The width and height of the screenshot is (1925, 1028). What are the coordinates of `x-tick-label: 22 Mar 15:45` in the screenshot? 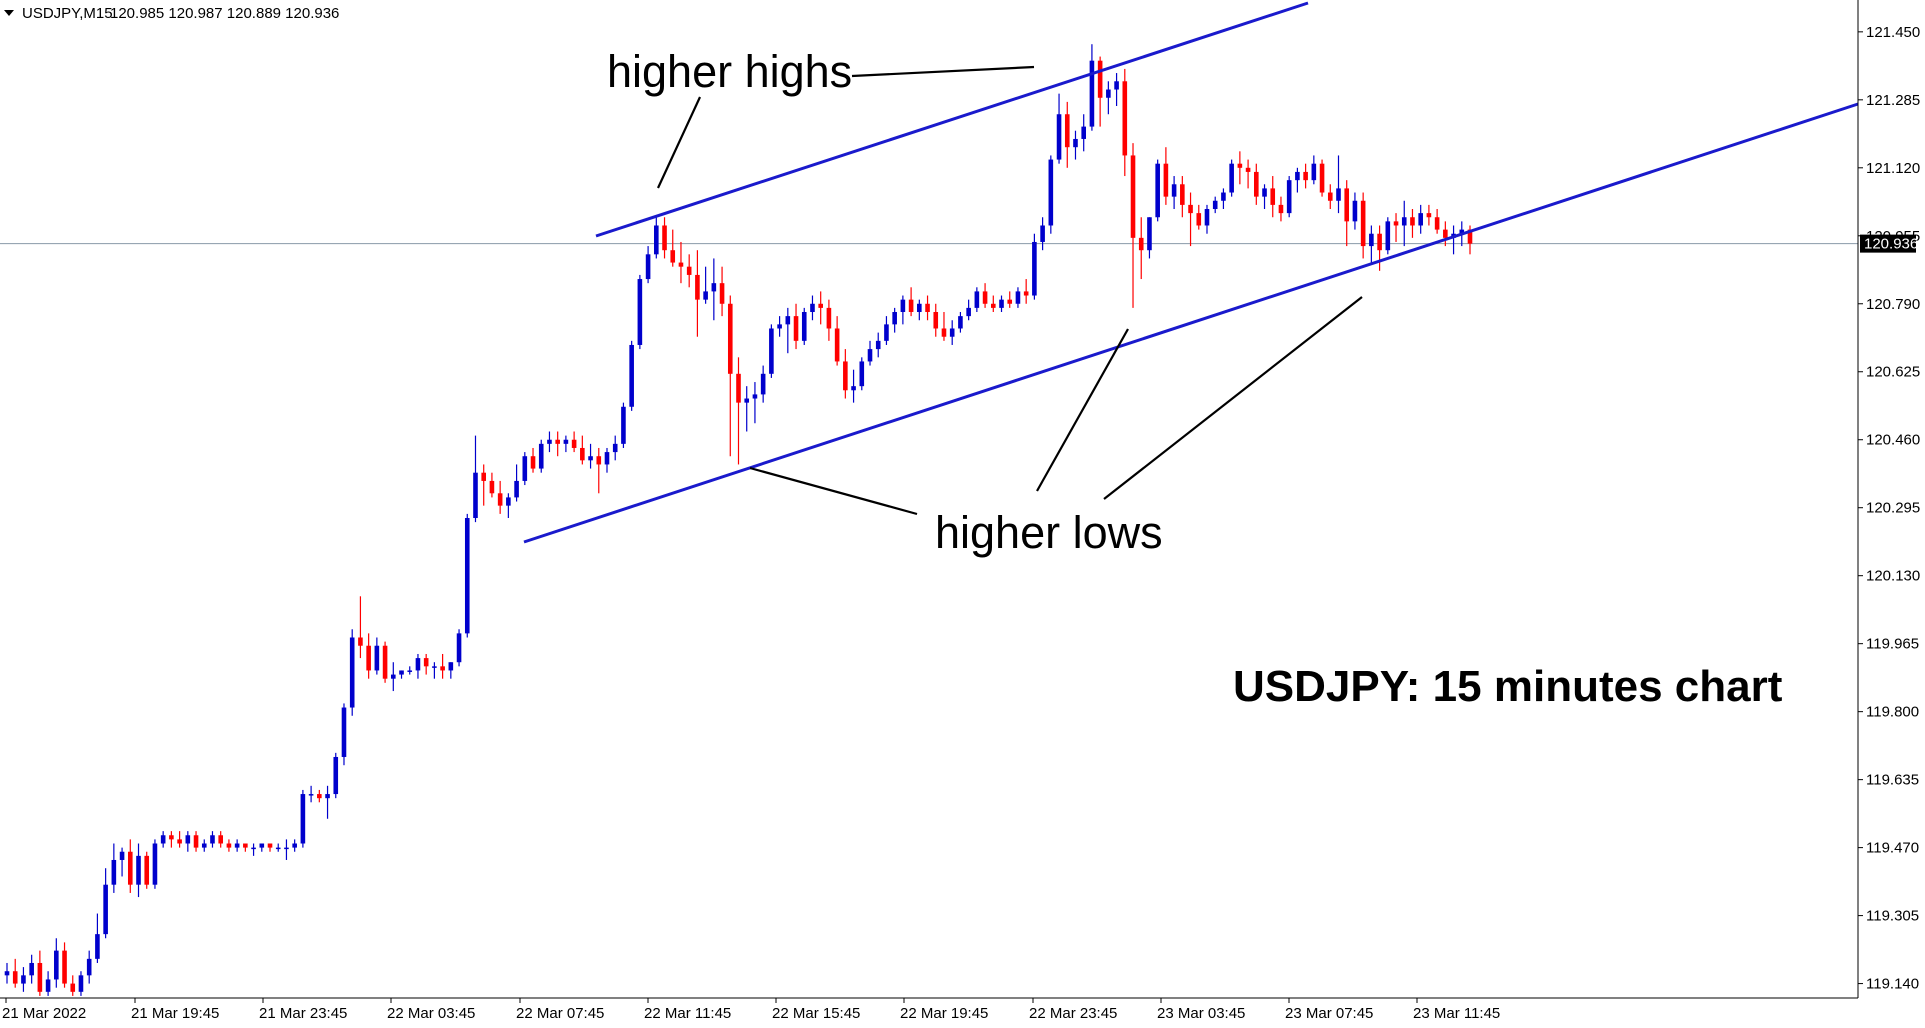 It's located at (816, 1013).